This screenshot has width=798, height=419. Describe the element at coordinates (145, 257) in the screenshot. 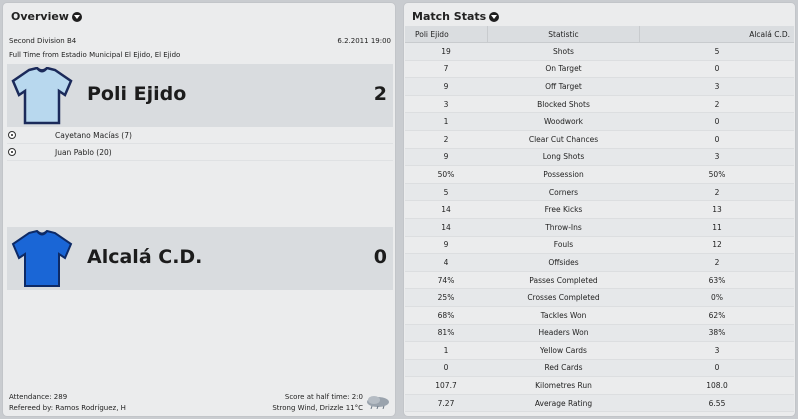

I see `away-team-name: Alcalá C.D.` at that location.